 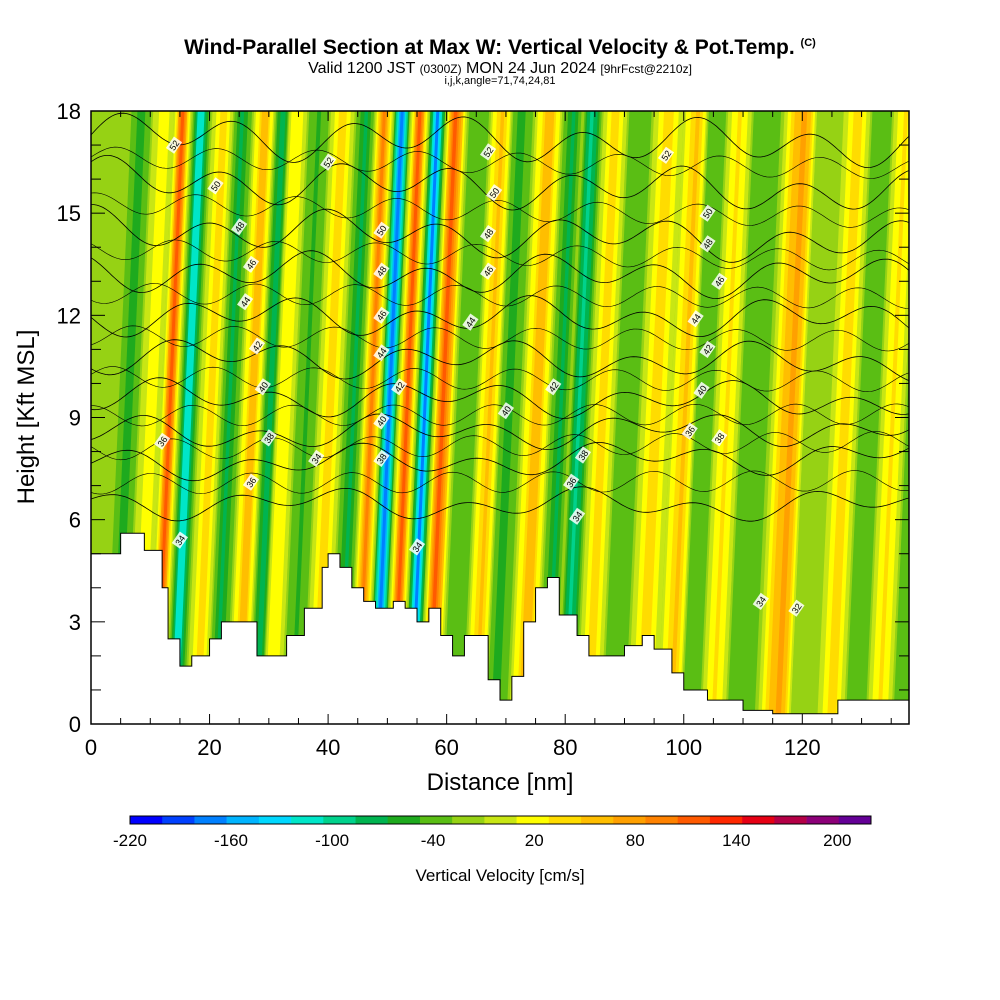 I want to click on forecast-tag: [9hrFcst@2210z], so click(x=646, y=69).